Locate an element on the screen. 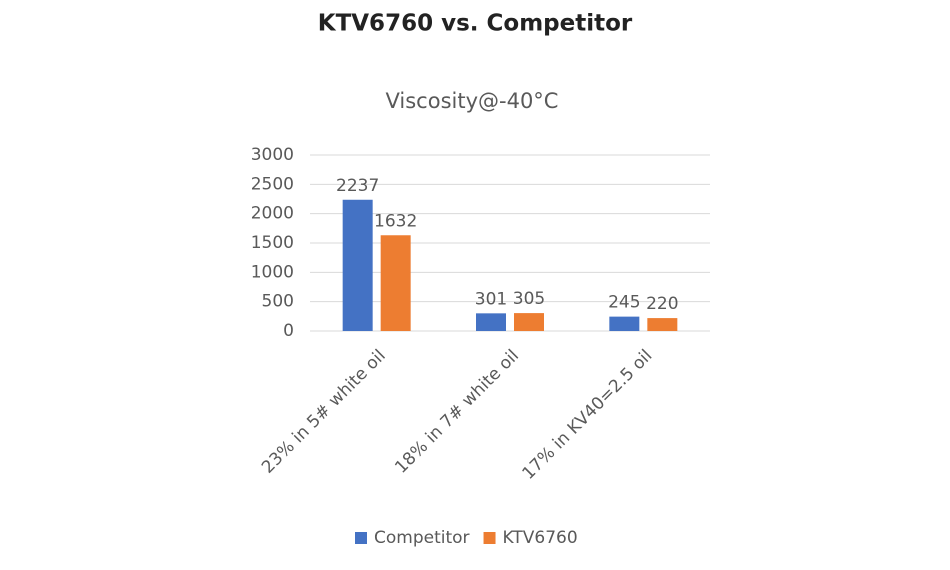 This screenshot has height=570, width=950. legend-label: KTV6760 is located at coordinates (540, 538).